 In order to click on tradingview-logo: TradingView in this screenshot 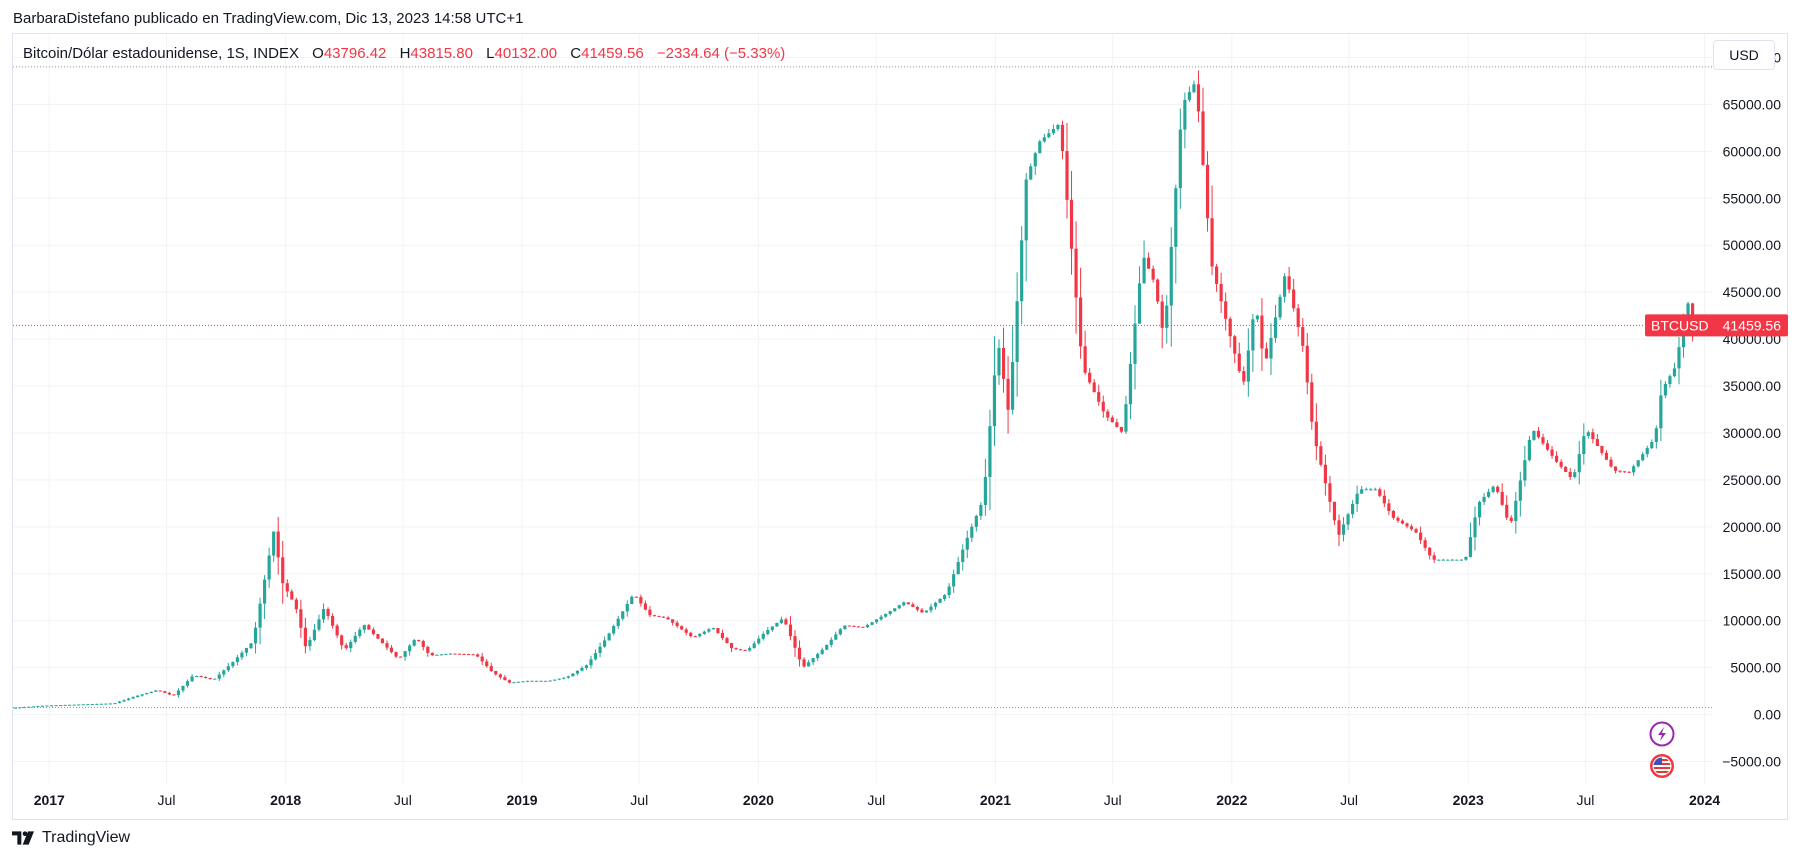, I will do `click(71, 838)`.